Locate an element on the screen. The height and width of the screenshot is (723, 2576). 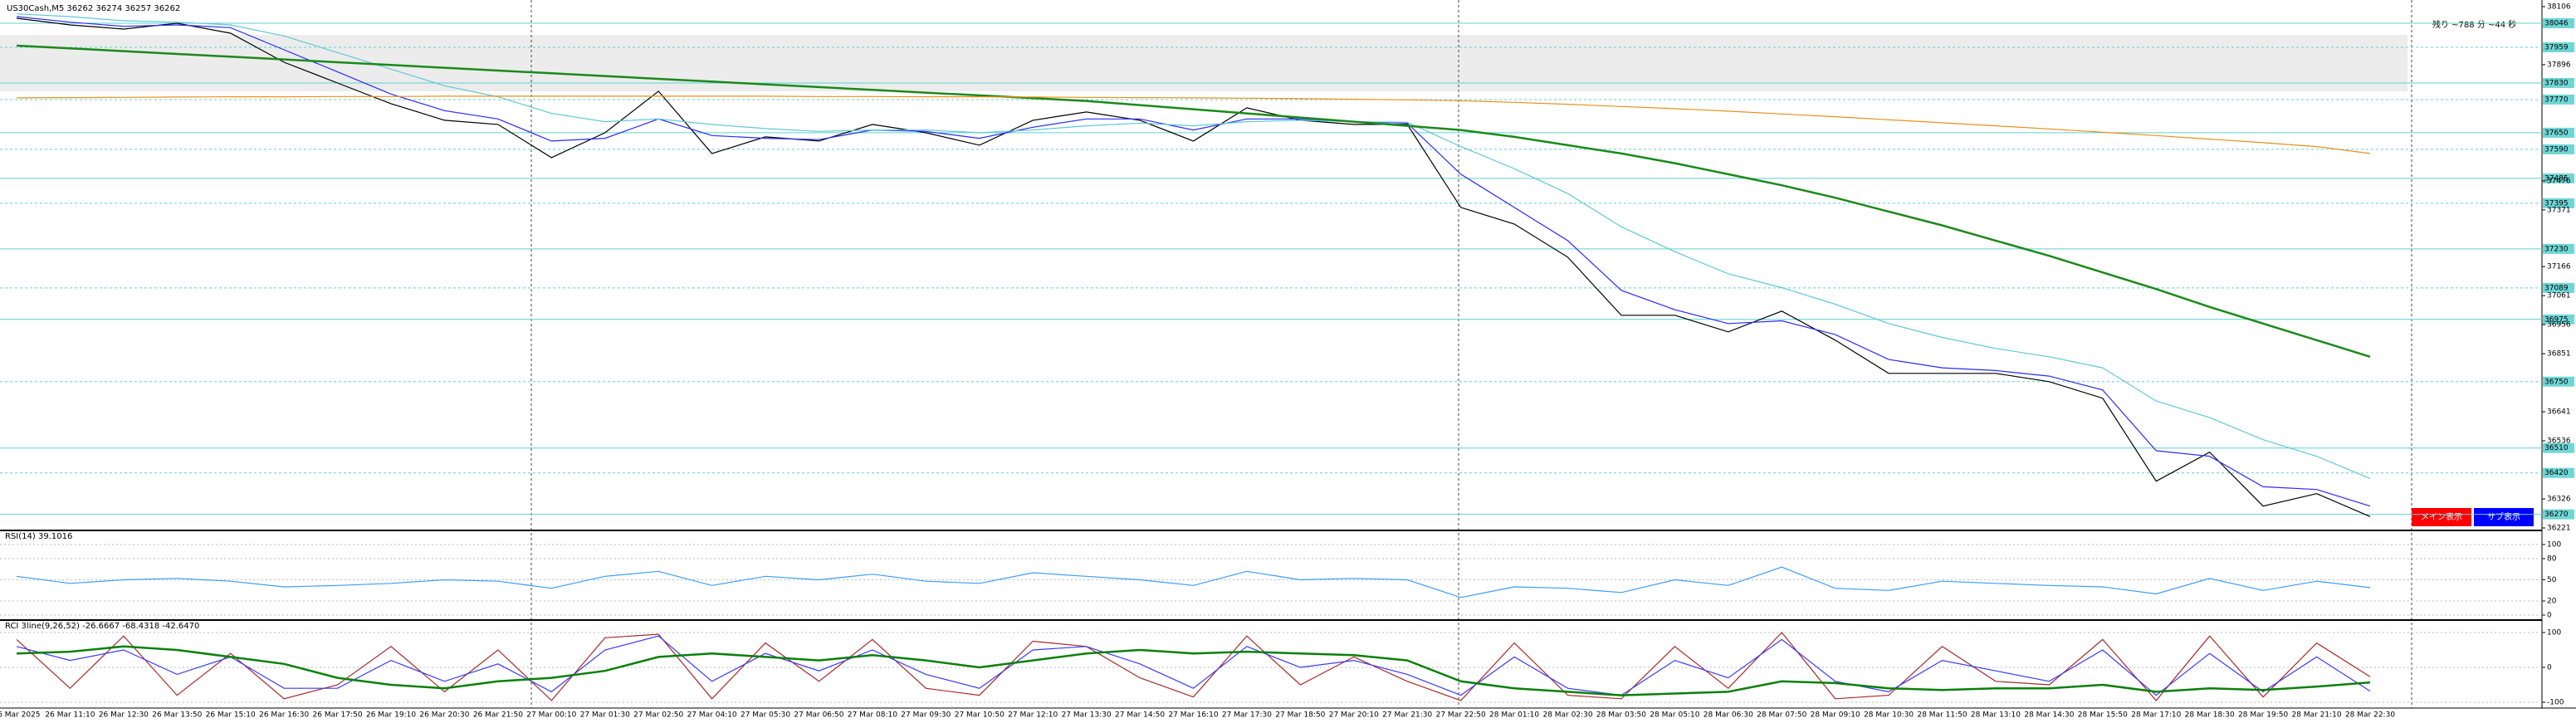
price-level-label: 37230 is located at coordinates (2556, 249).